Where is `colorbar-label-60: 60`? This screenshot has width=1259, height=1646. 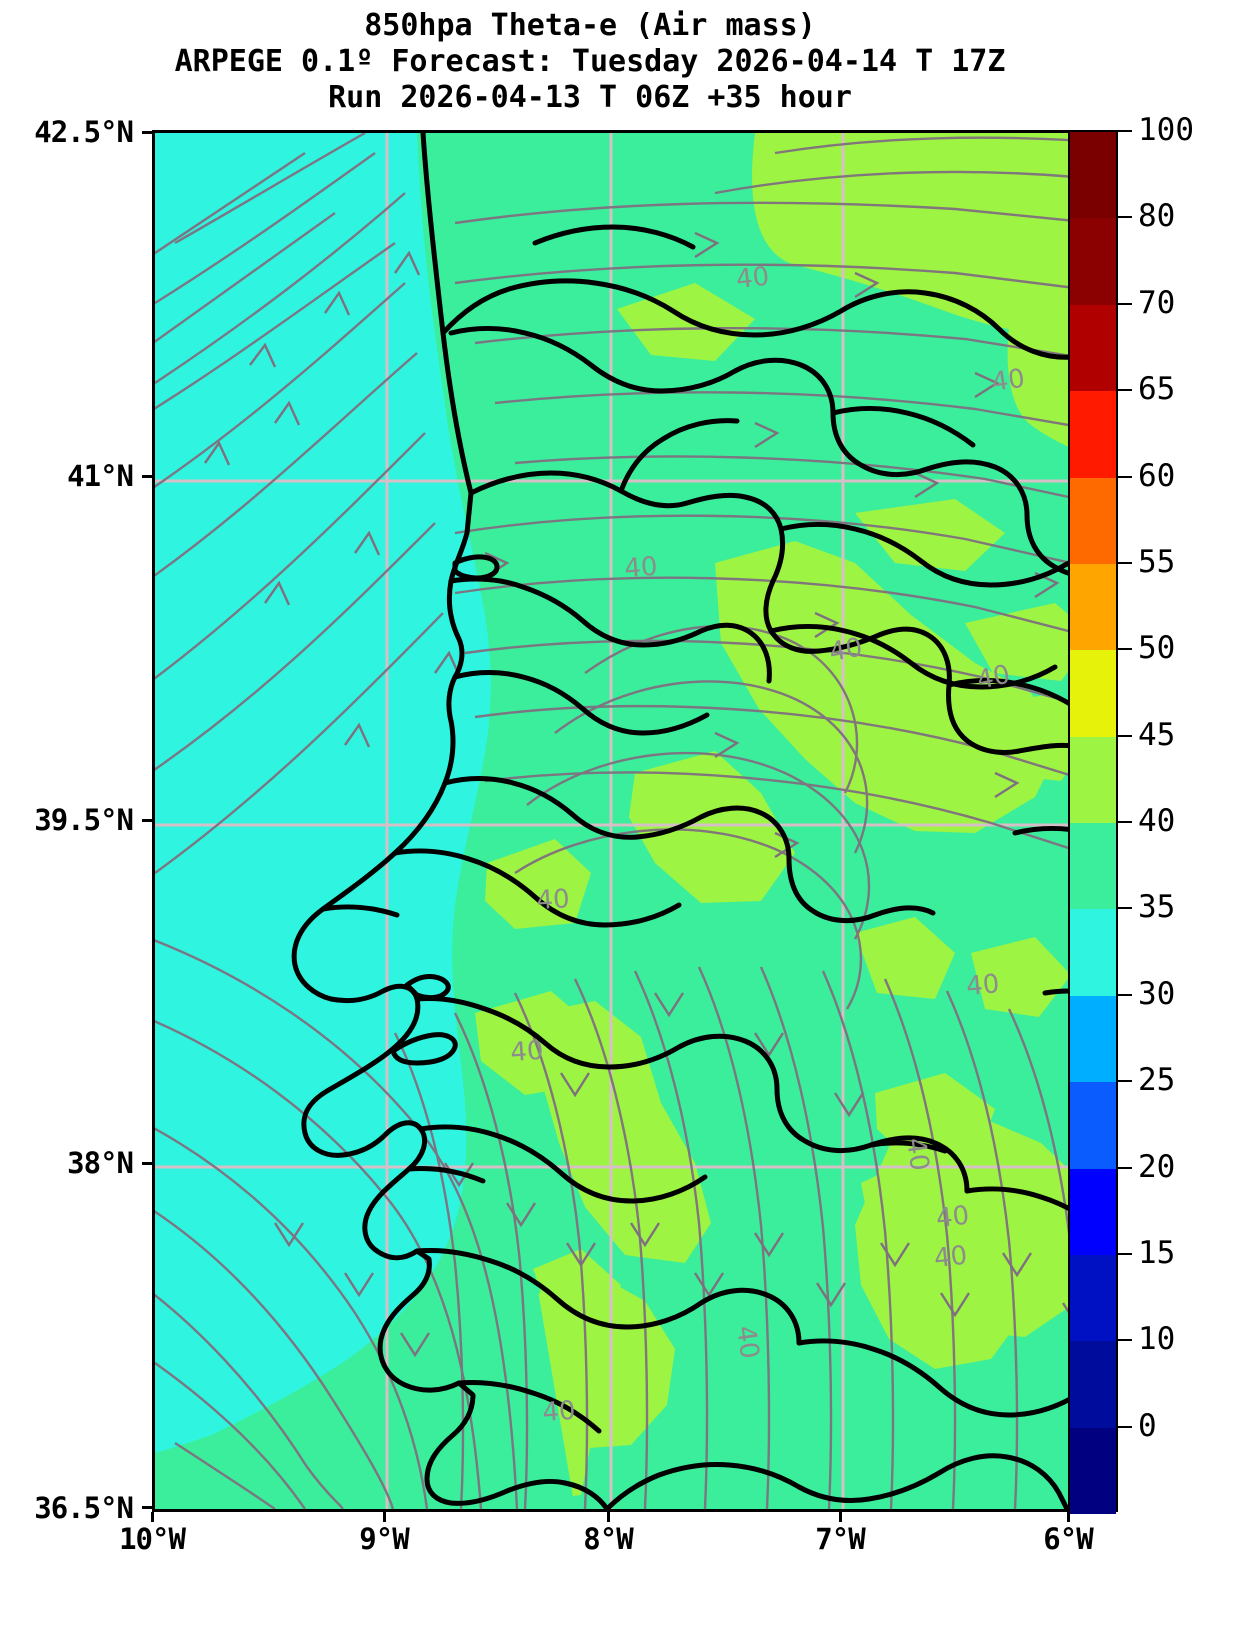
colorbar-label-60: 60 is located at coordinates (1157, 475).